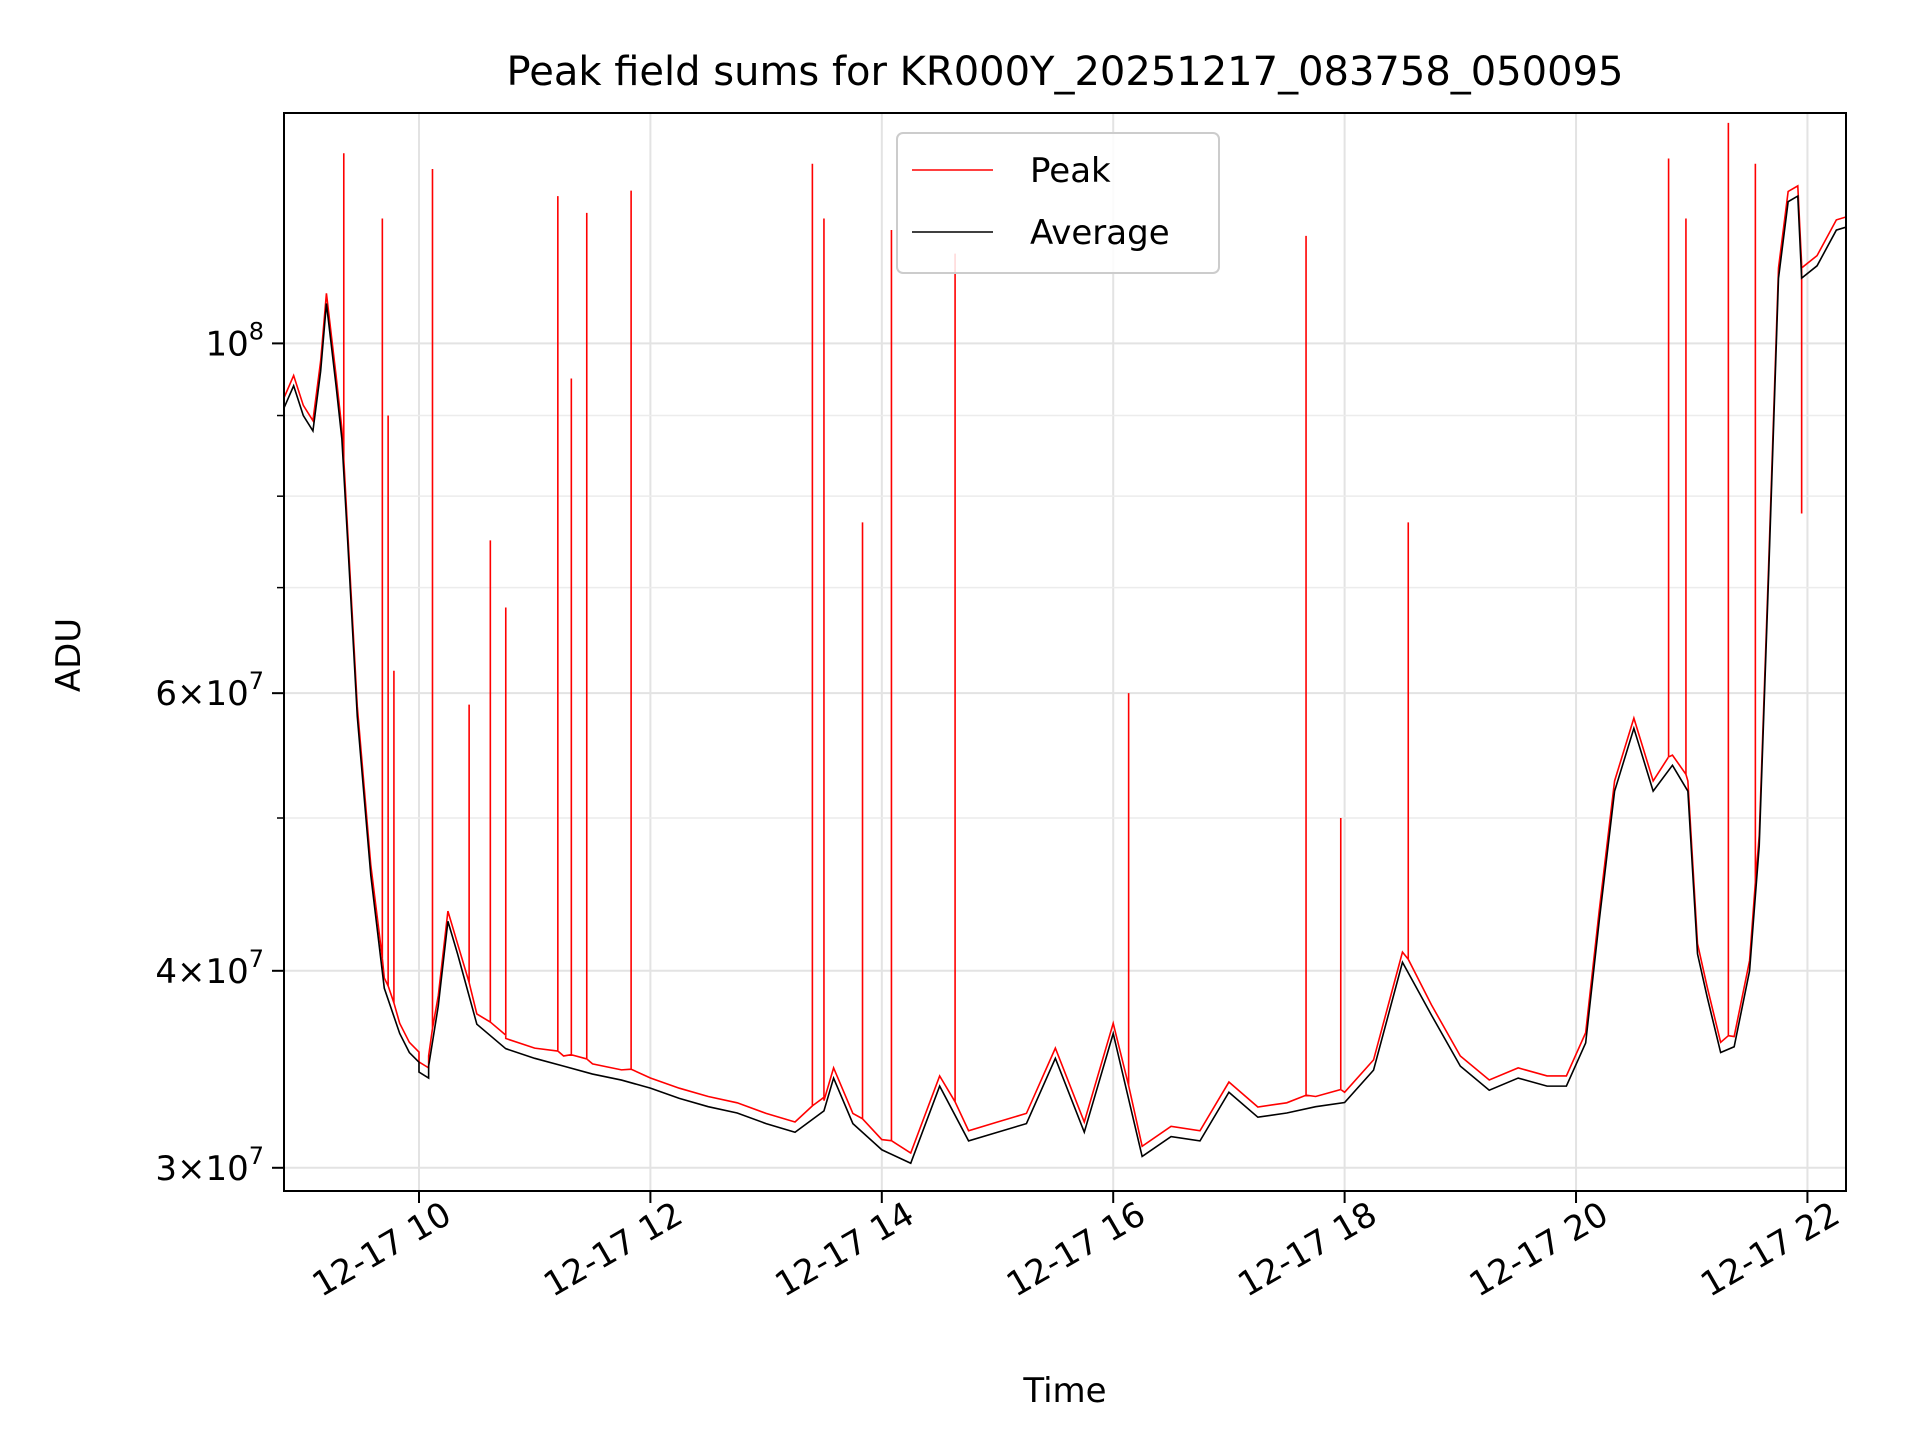 This screenshot has width=1920, height=1440. I want to click on legend: Peak Average, so click(1058, 203).